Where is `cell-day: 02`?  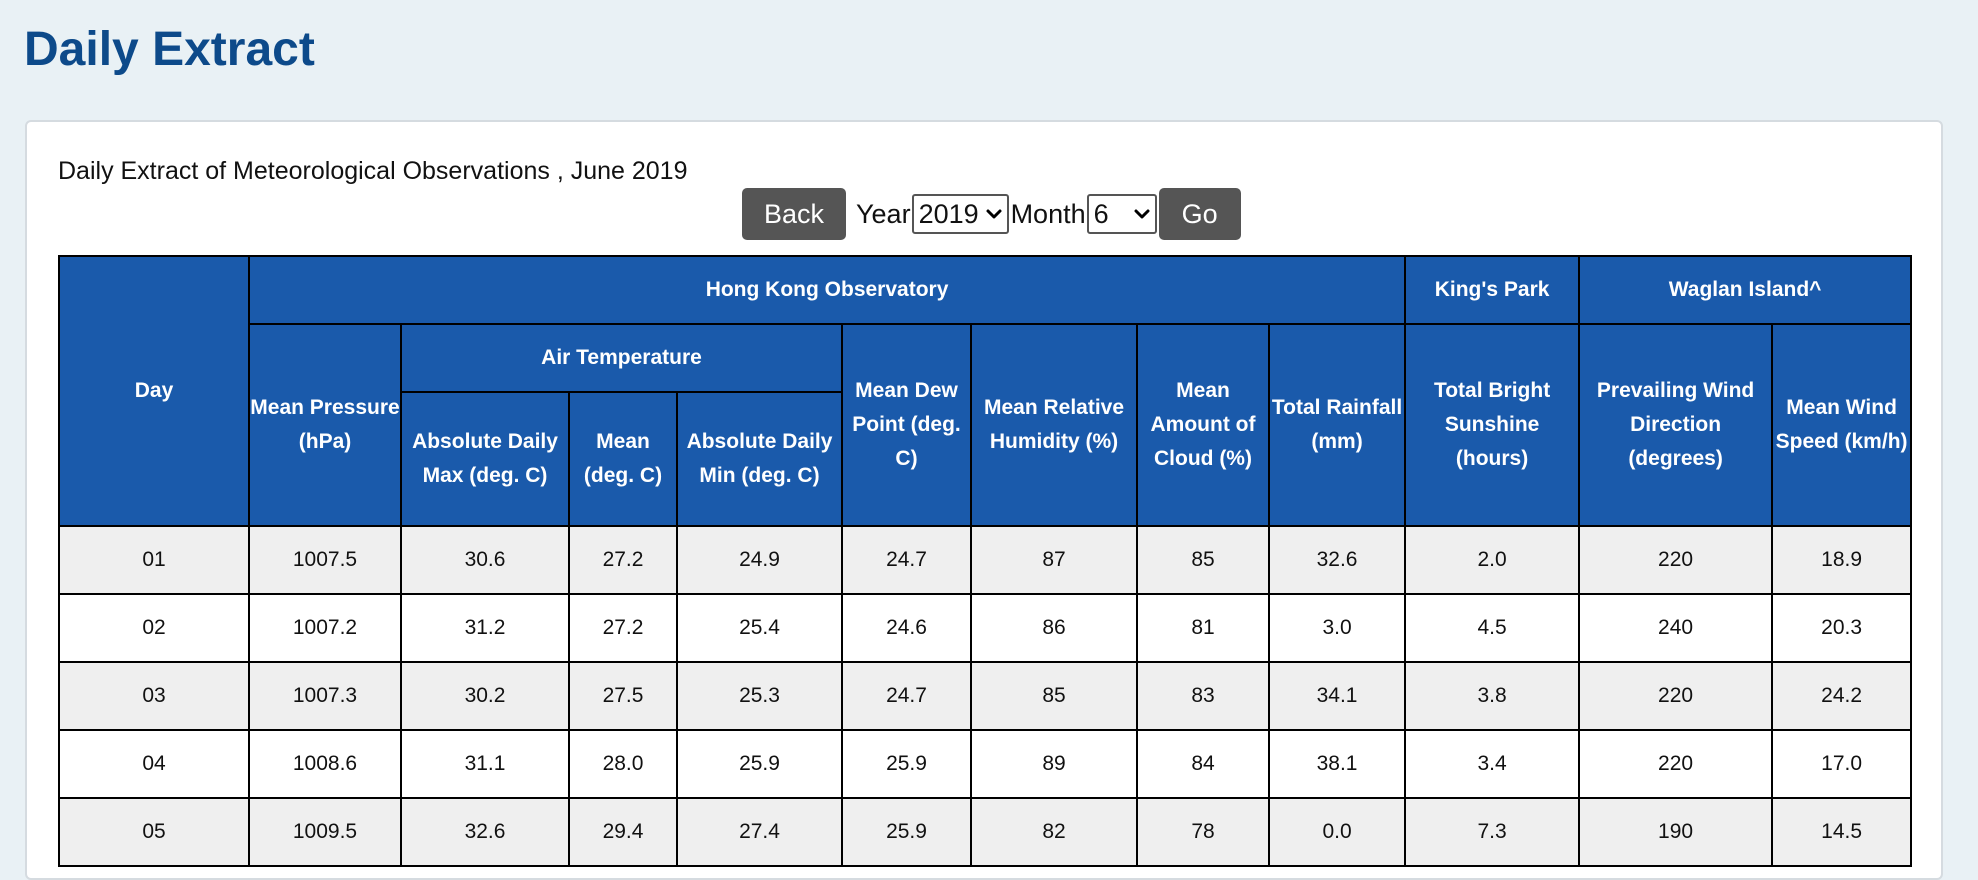
cell-day: 02 is located at coordinates (154, 628).